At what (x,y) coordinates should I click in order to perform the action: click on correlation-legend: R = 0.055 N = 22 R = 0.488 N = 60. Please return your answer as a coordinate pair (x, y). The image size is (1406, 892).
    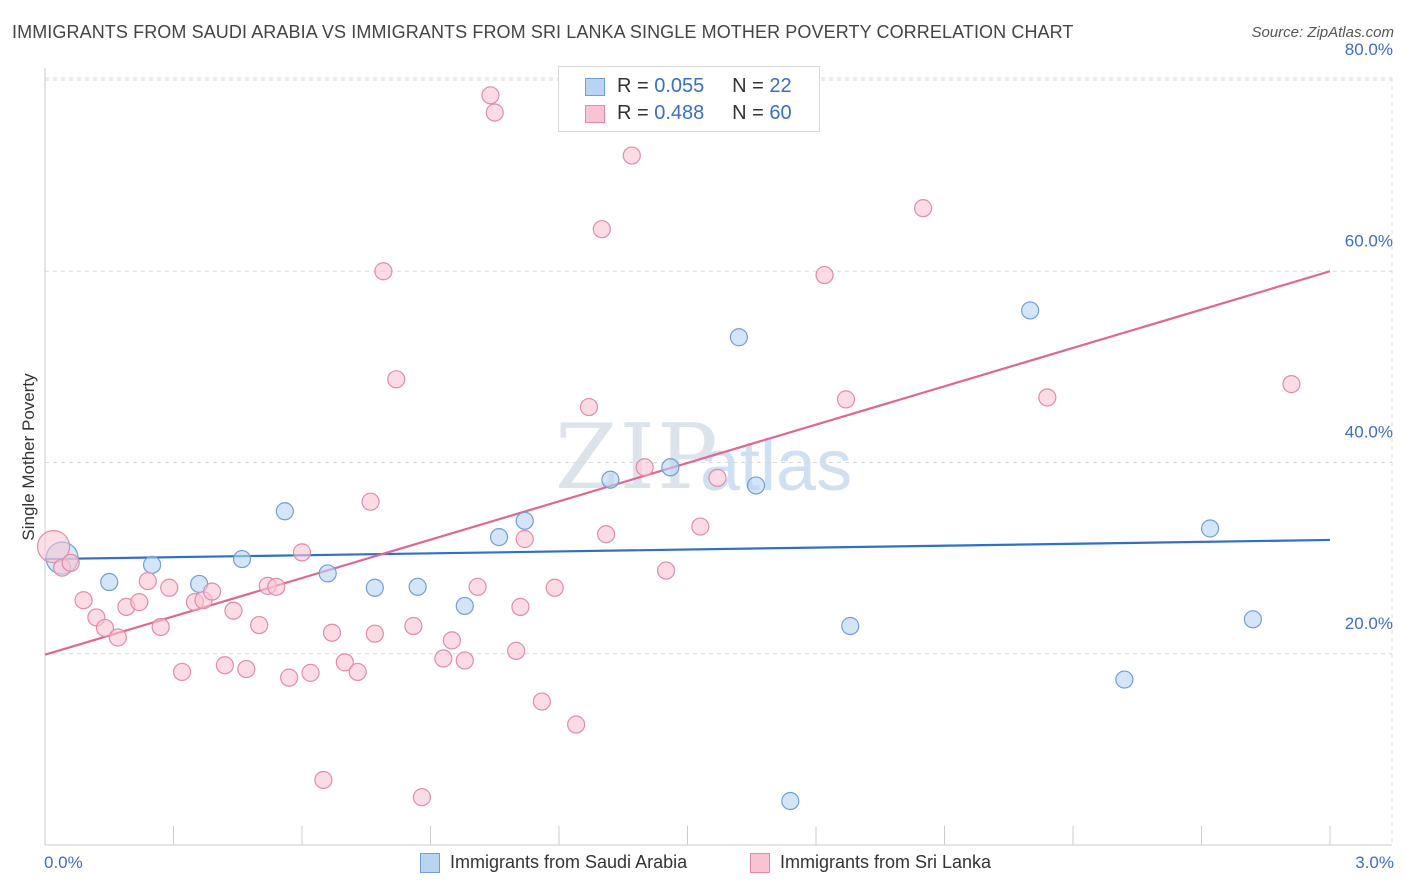
    Looking at the image, I should click on (689, 99).